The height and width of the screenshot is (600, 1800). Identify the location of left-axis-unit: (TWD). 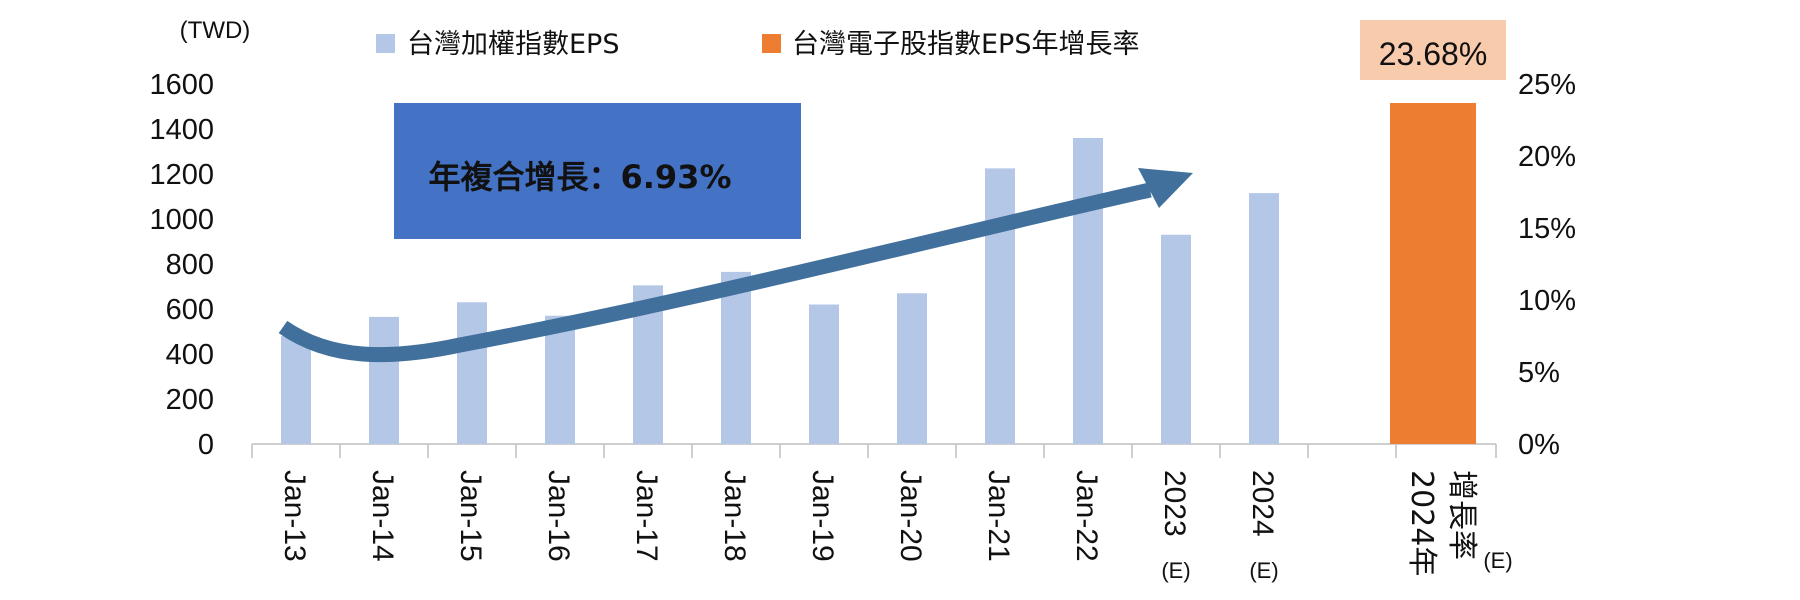
(215, 30).